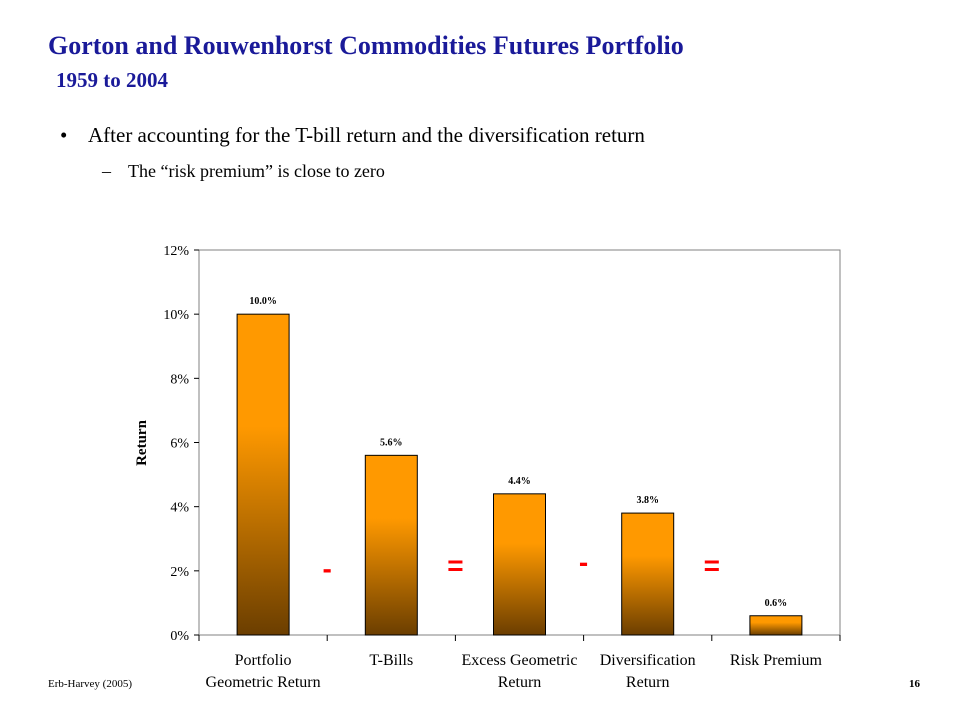  I want to click on y-tick-label: 0%, so click(179, 636).